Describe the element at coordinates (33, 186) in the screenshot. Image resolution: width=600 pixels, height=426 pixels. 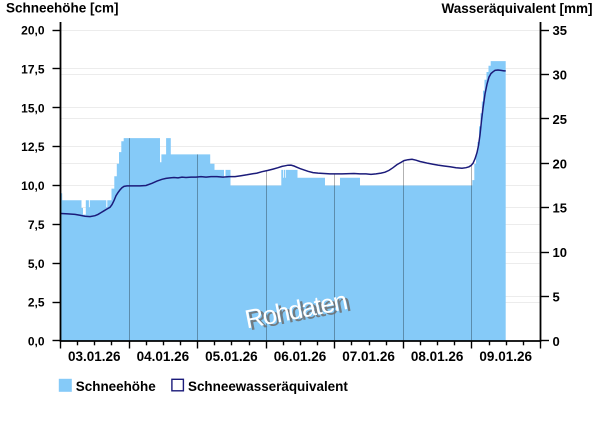
I see `svg-text: 10,0` at that location.